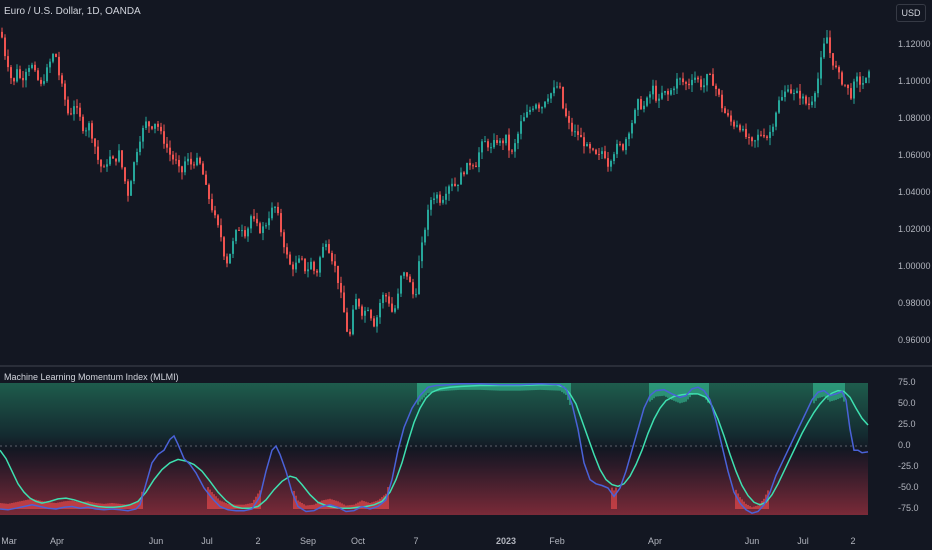 The width and height of the screenshot is (932, 550). I want to click on indicator-title: Machine Learning Momentum Index (MLMI), so click(91, 377).